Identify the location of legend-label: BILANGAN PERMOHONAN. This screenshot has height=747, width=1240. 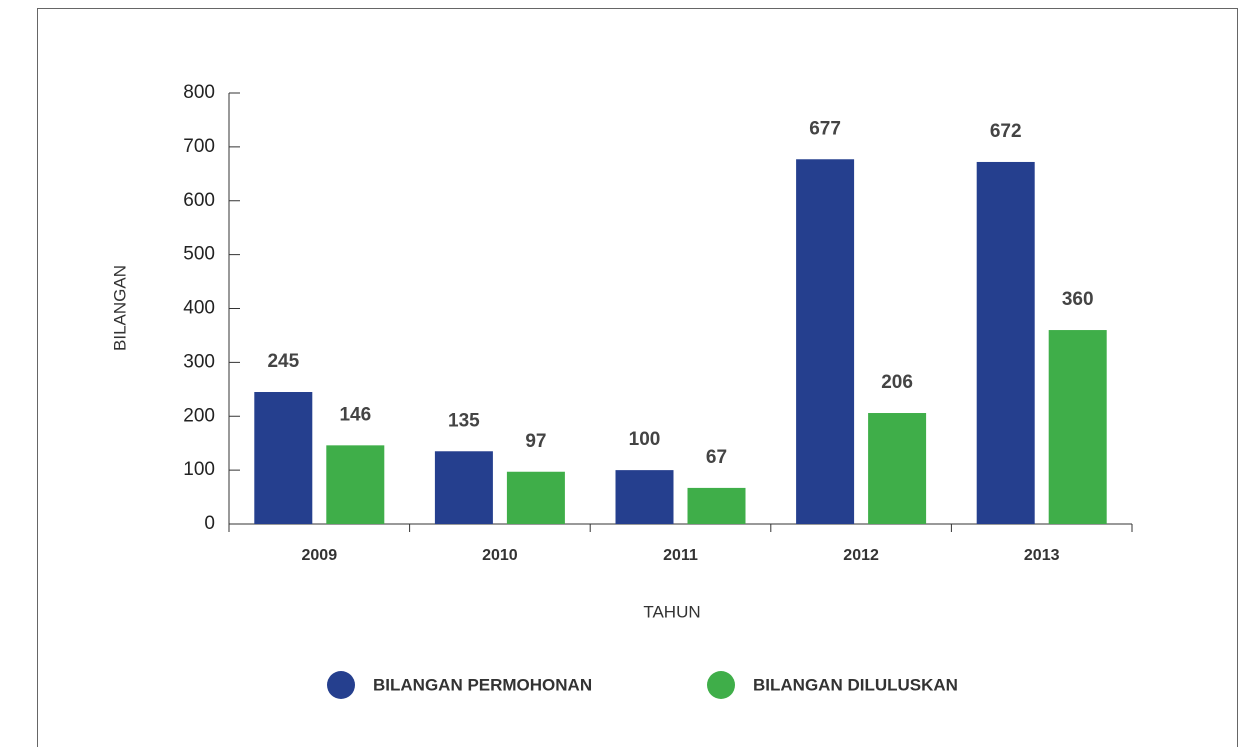
(482, 684).